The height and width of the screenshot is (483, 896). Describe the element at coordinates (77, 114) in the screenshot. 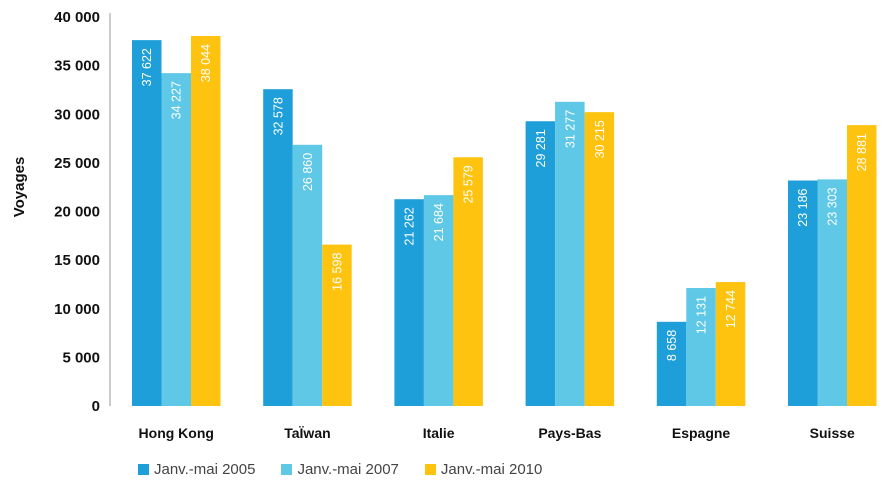

I see `y-tick-label: 30 000` at that location.